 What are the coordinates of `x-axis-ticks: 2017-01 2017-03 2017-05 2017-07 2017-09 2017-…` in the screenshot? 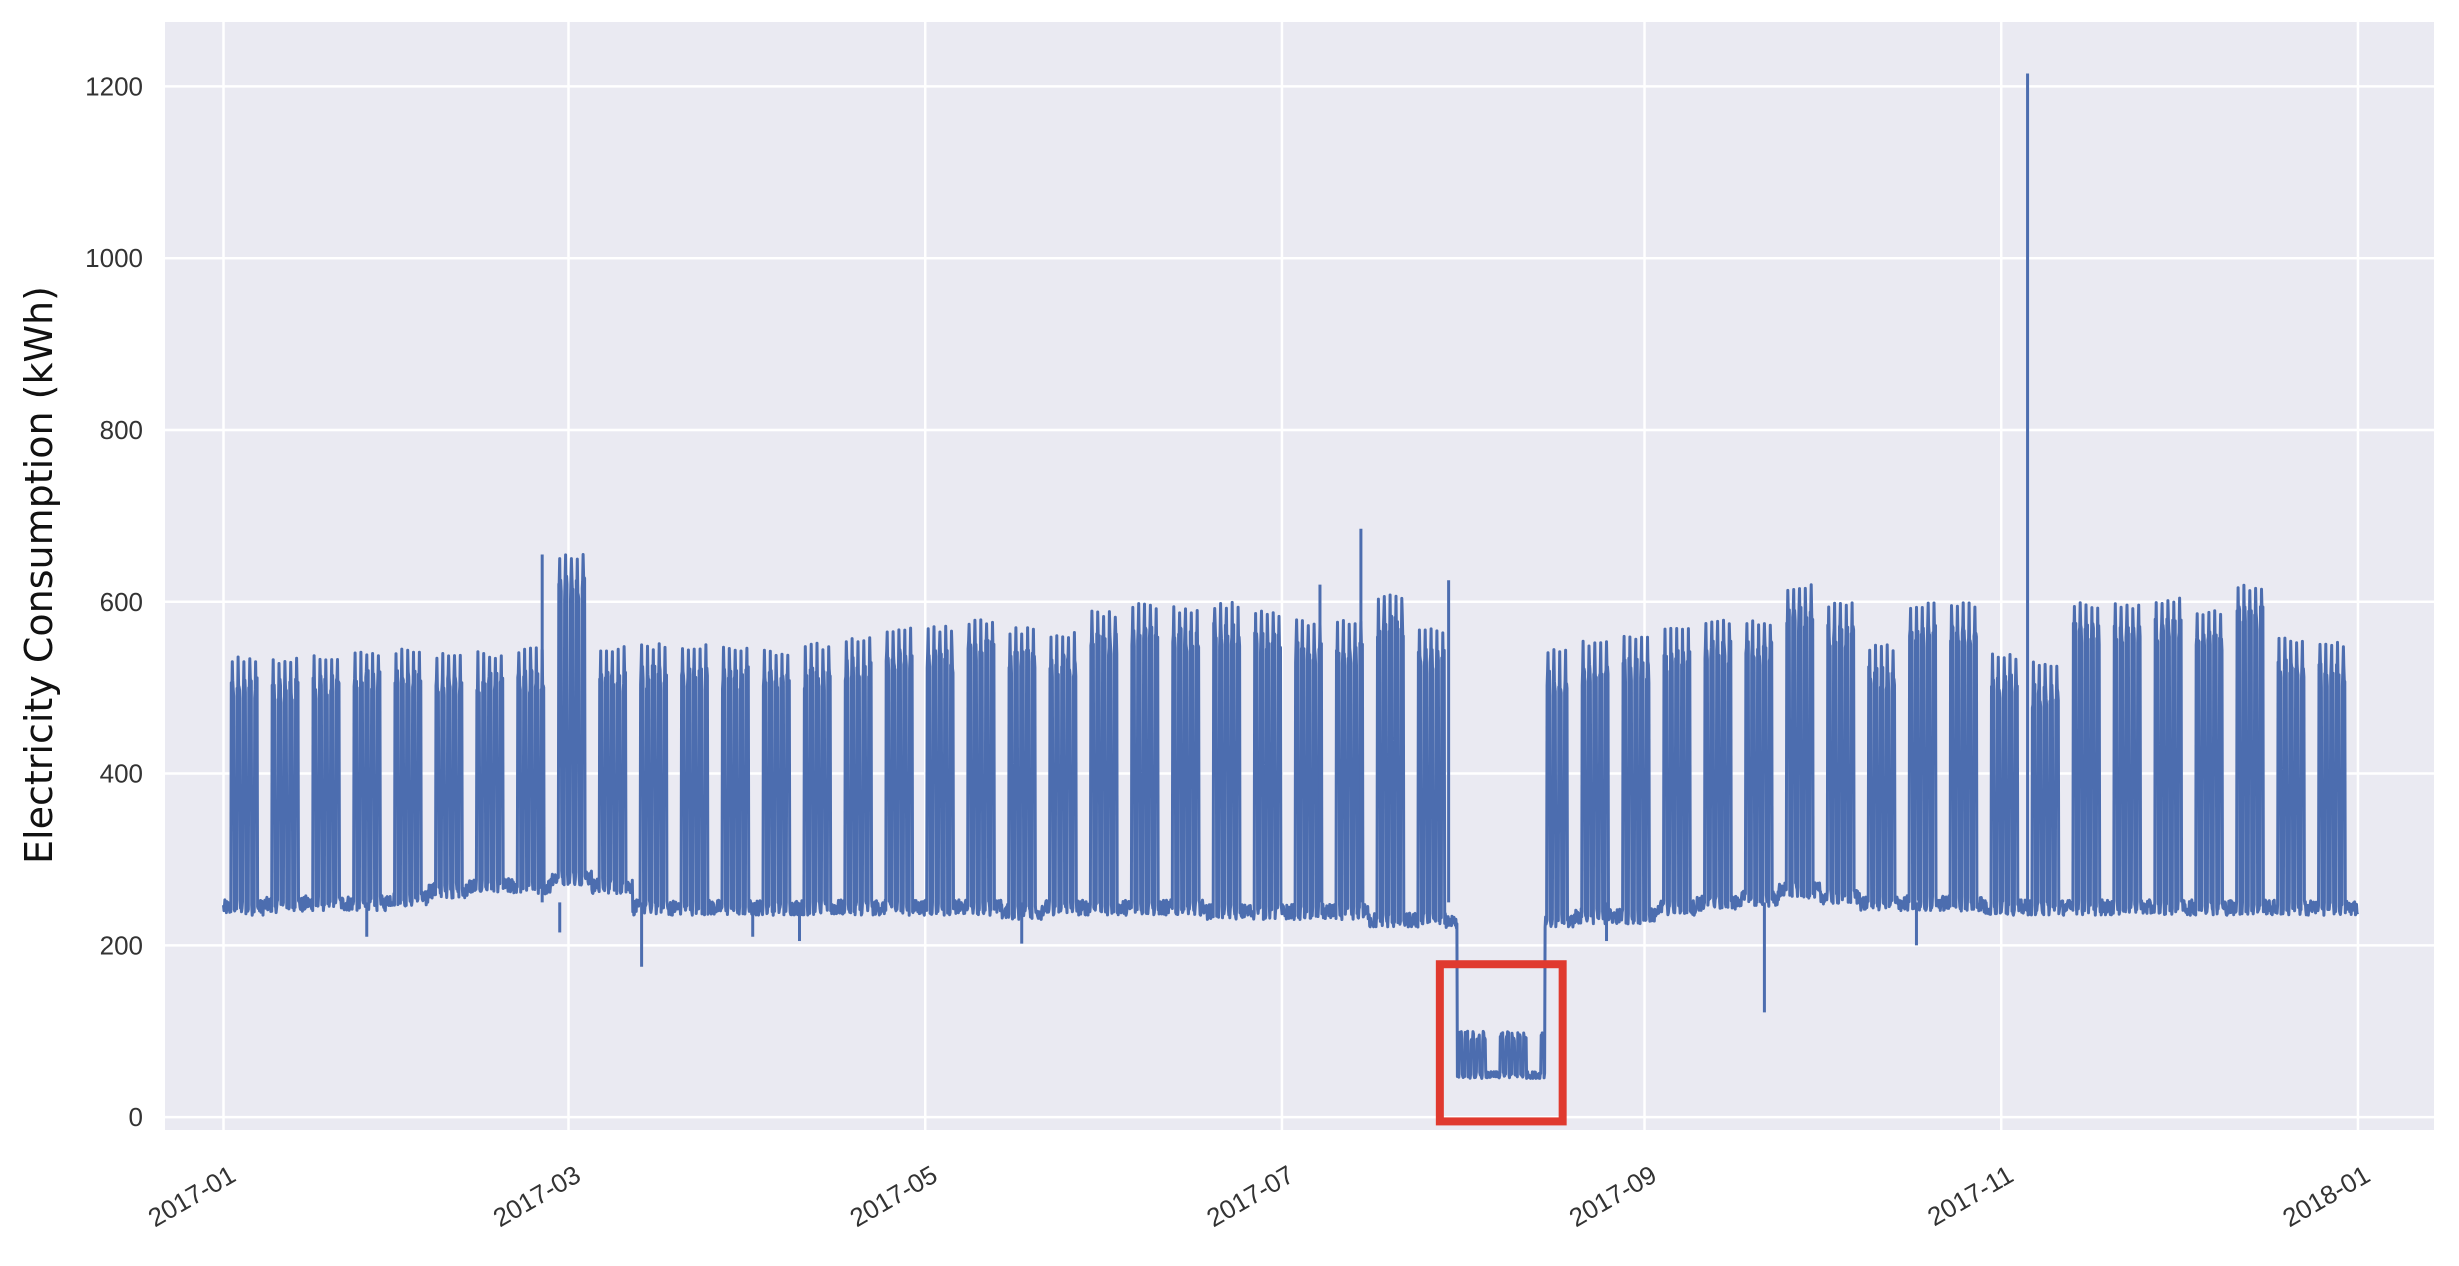 It's located at (1259, 1196).